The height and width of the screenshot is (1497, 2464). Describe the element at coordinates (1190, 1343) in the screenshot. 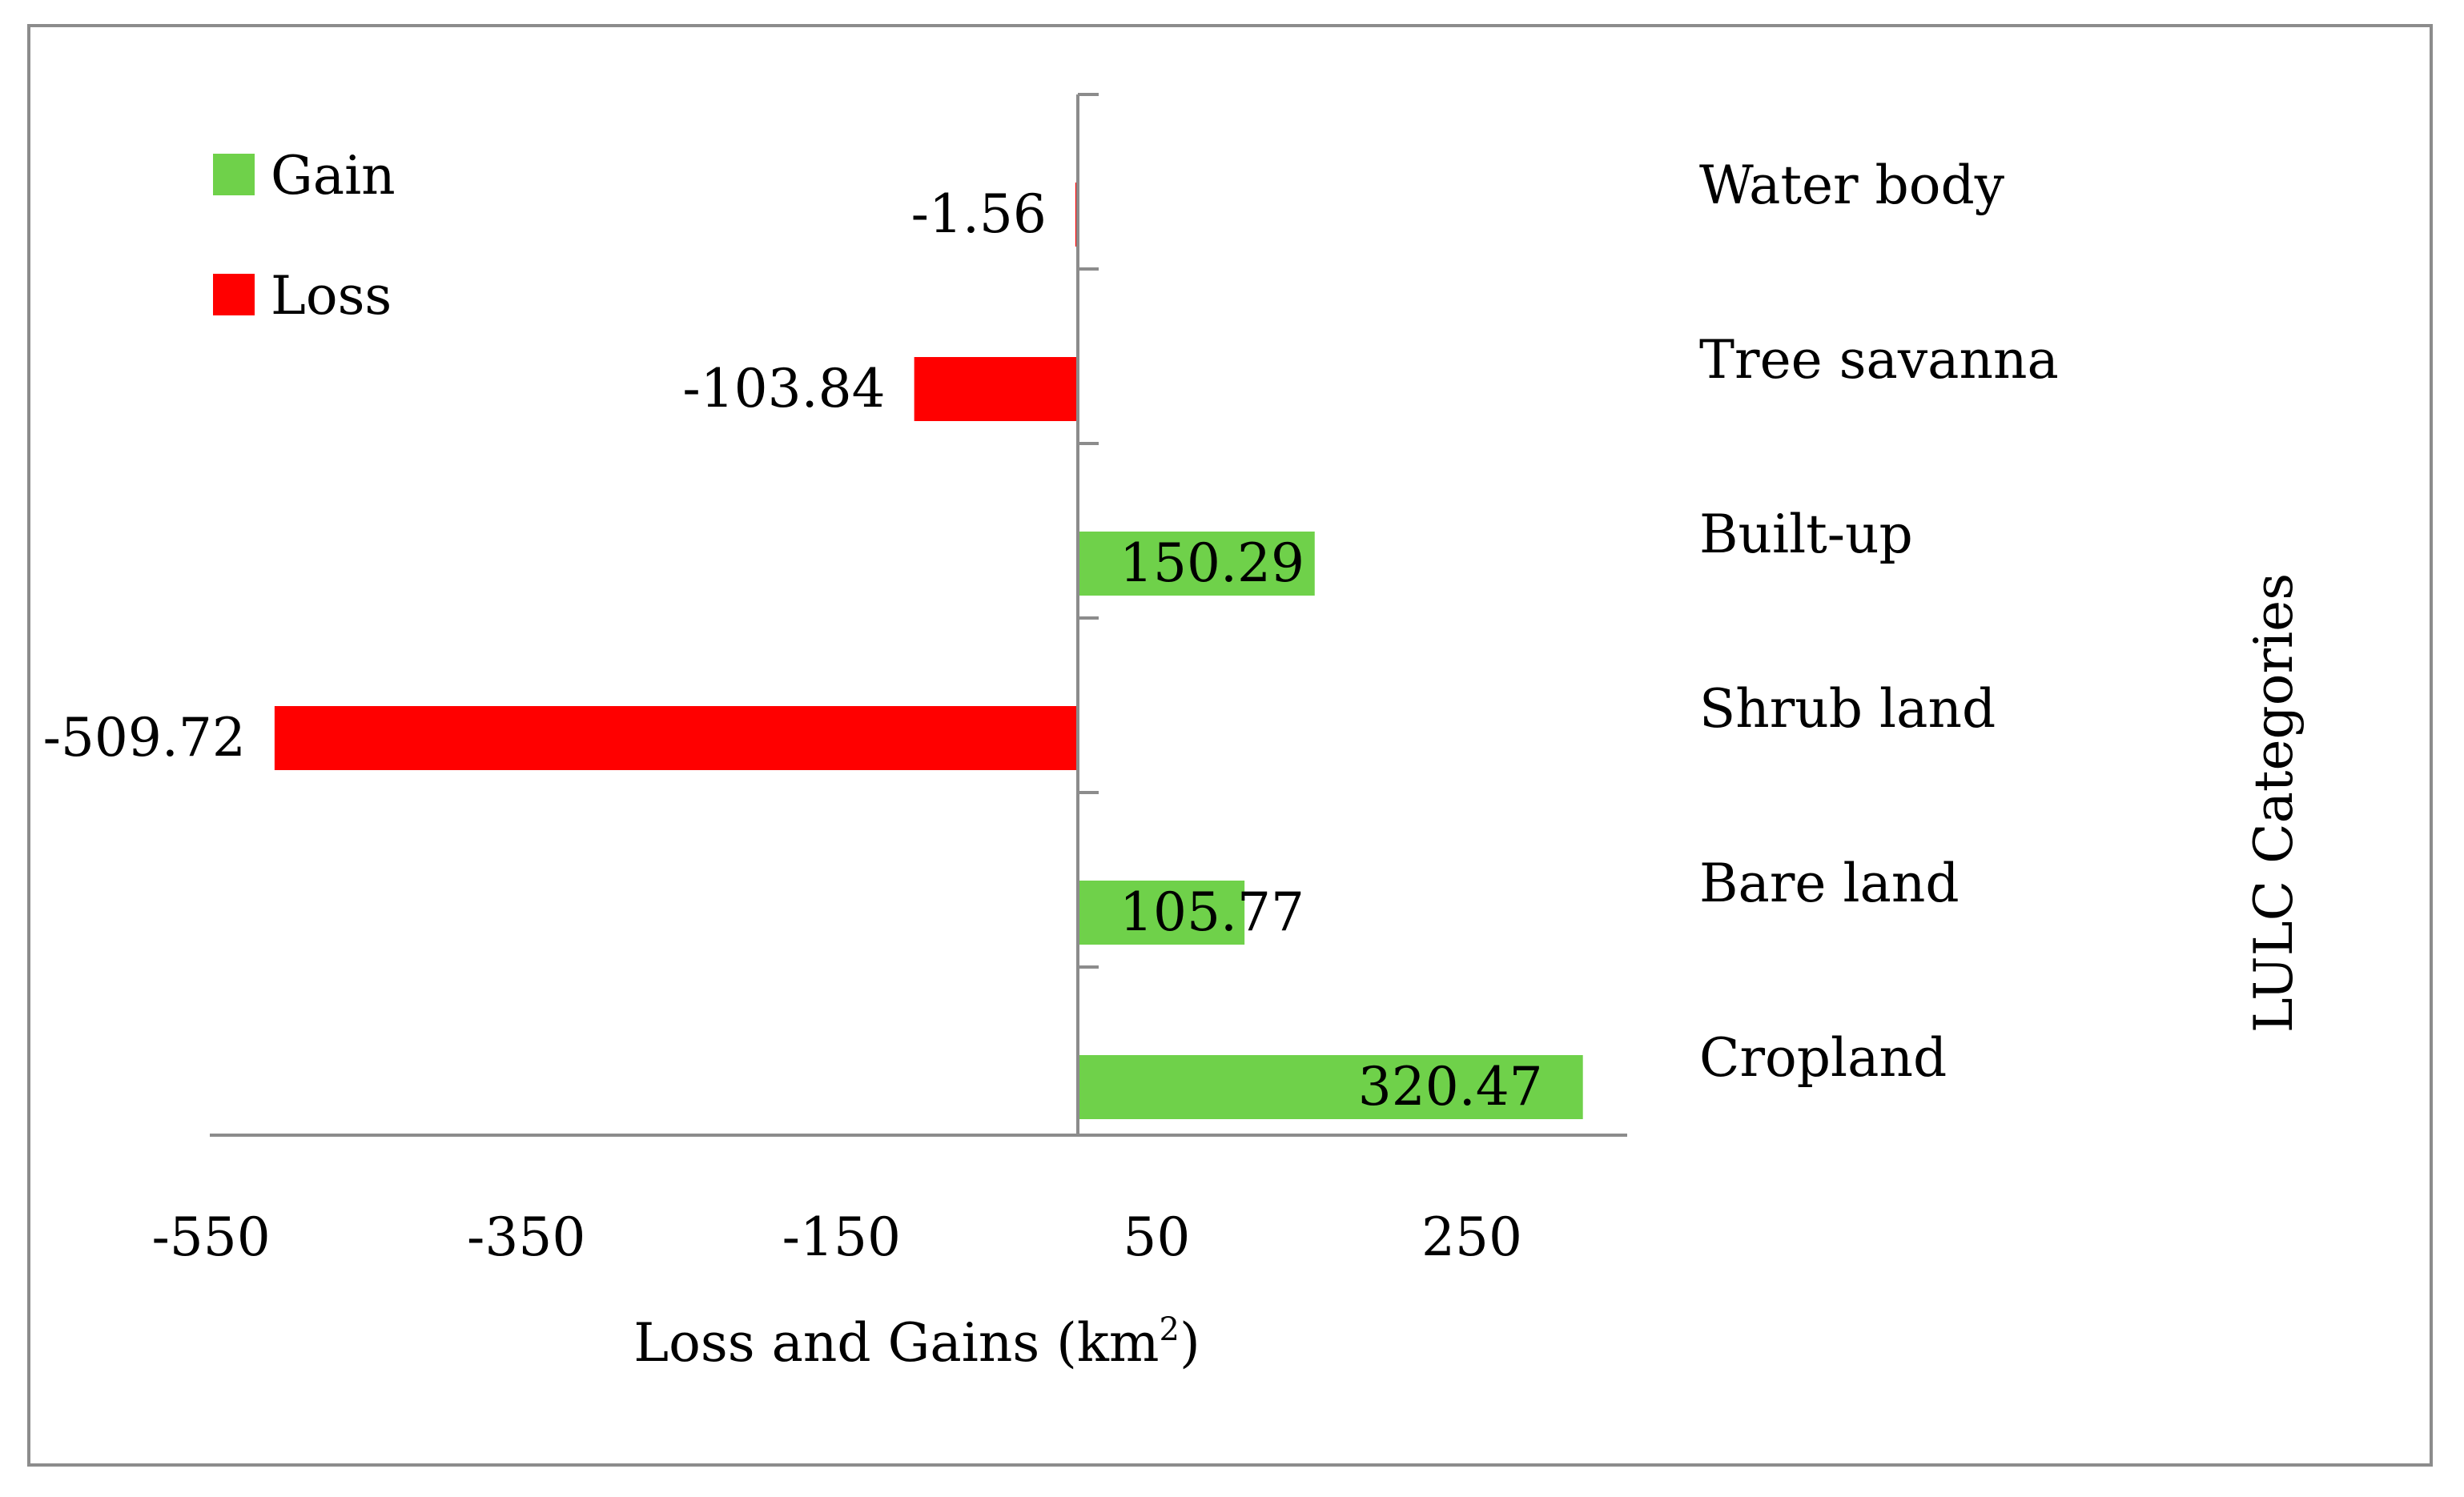

I see `x-axis-title-close: )` at that location.